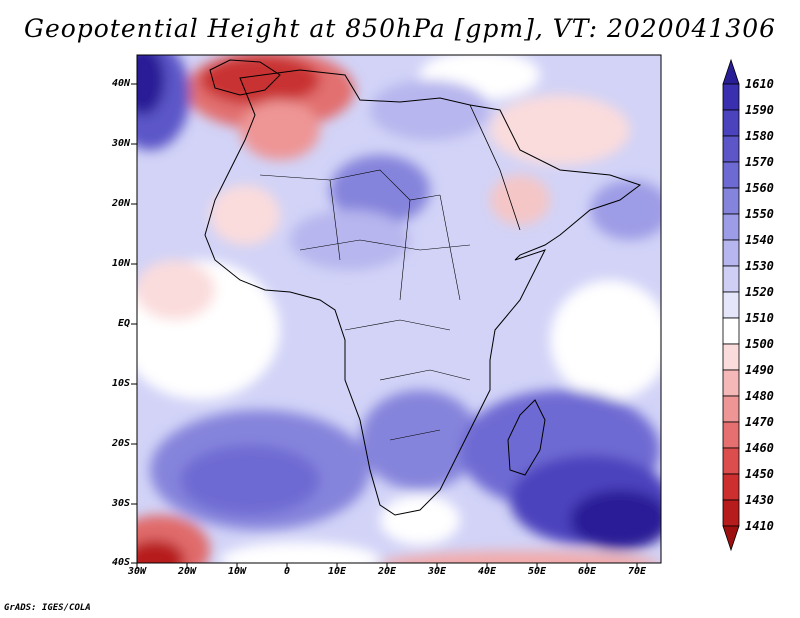 The image size is (800, 618). What do you see at coordinates (120, 562) in the screenshot?
I see `lat-label-40s: 40S` at bounding box center [120, 562].